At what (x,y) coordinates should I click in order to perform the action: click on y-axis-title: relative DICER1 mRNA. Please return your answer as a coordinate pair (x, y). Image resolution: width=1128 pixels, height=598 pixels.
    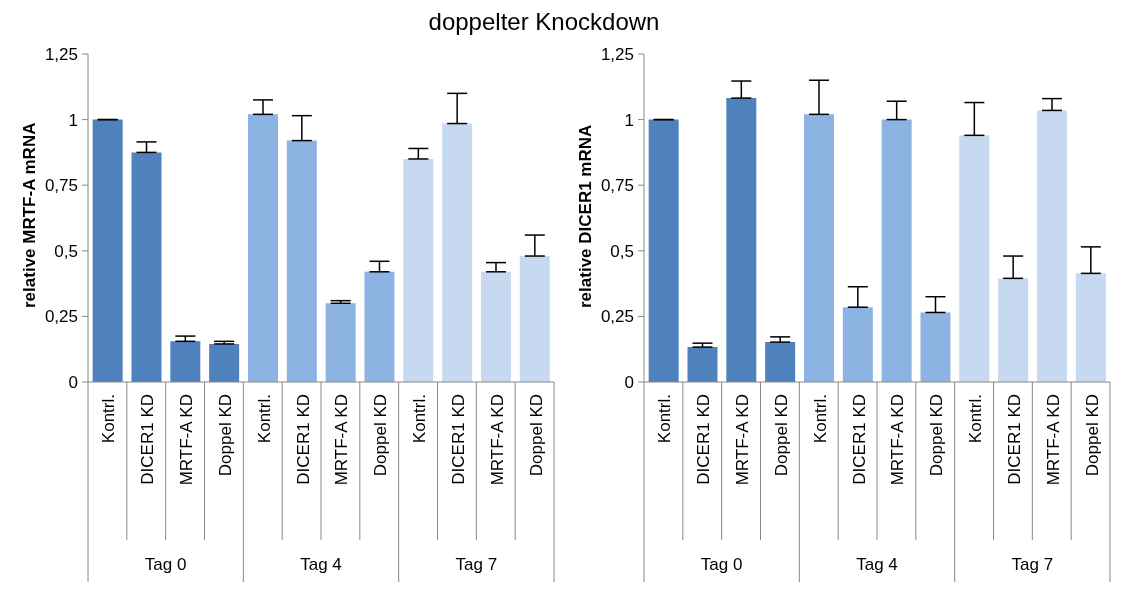
    Looking at the image, I should click on (586, 216).